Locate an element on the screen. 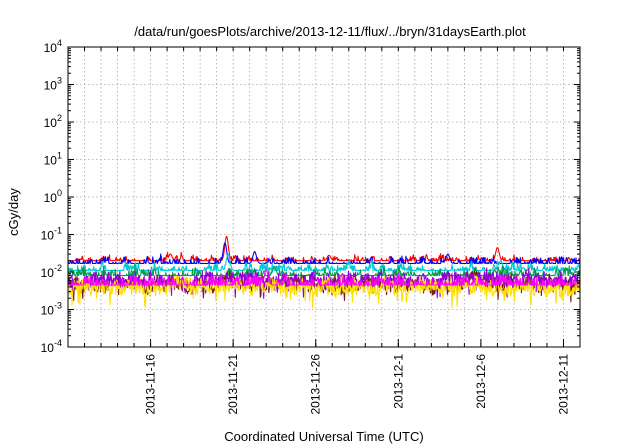  series-group is located at coordinates (324, 272).